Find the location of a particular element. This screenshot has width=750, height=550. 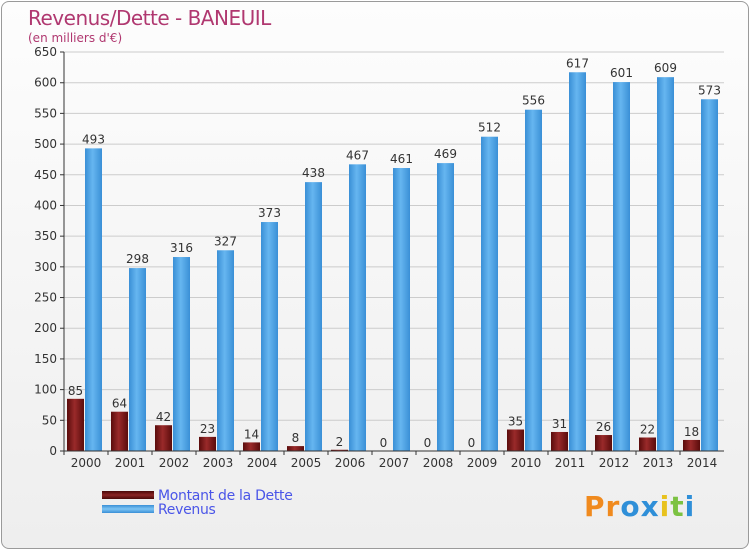

bar-revenus-2011 is located at coordinates (577, 261).